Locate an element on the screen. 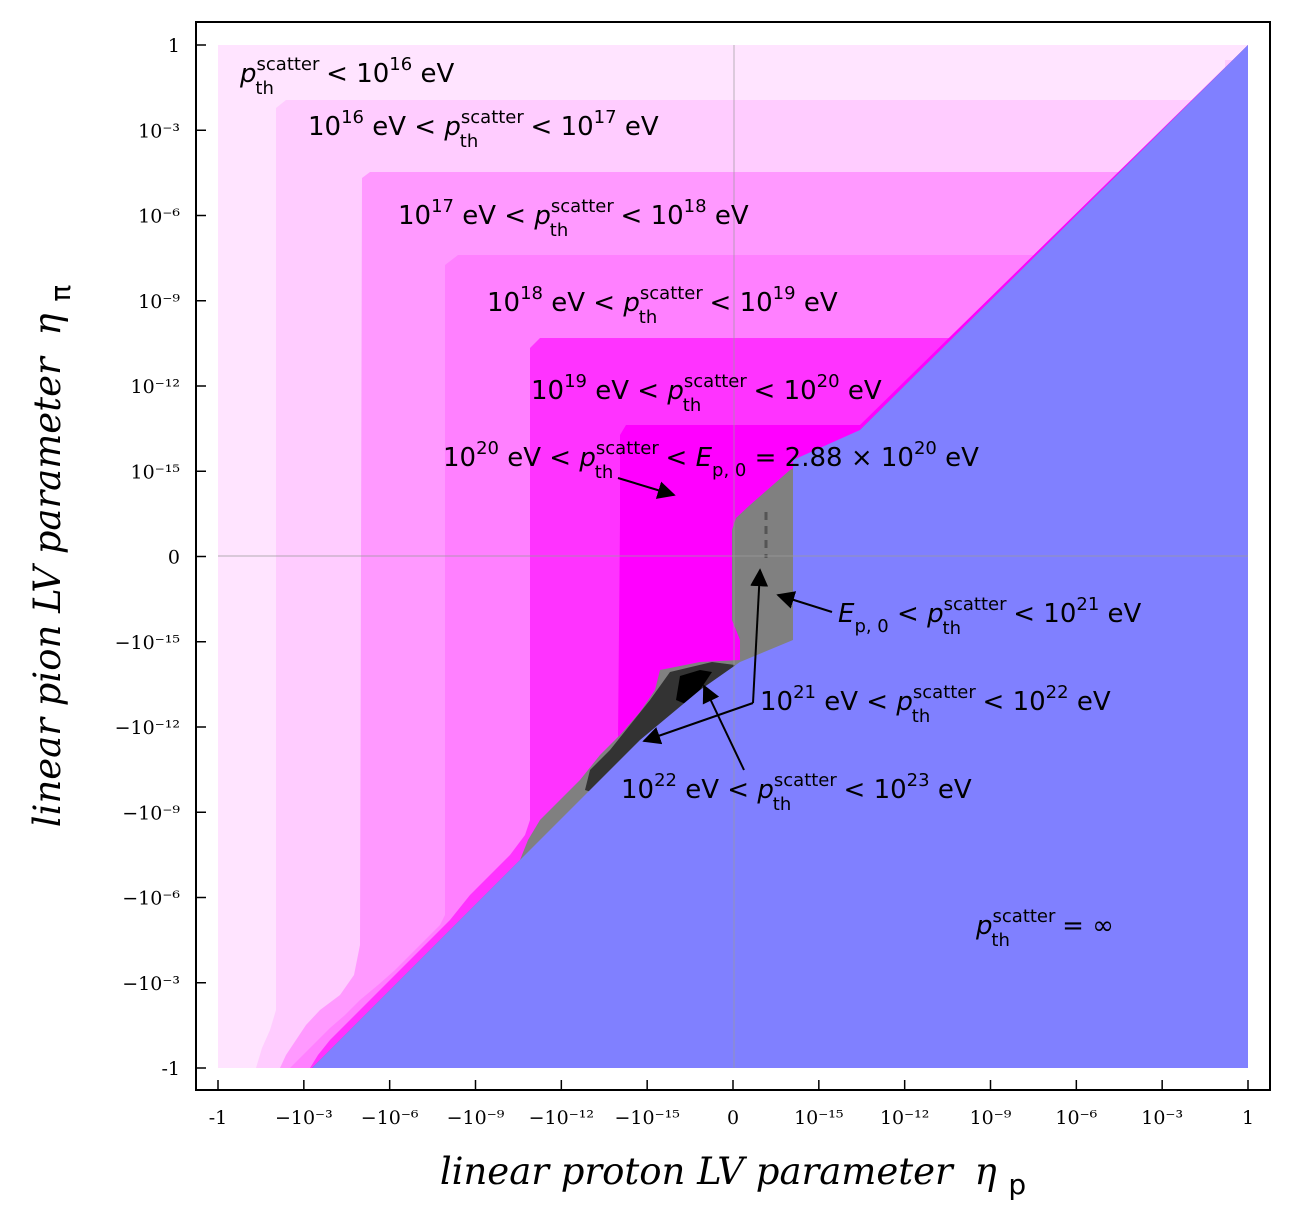 This screenshot has width=1293, height=1226. a19-sup: scatter is located at coordinates (671, 293).